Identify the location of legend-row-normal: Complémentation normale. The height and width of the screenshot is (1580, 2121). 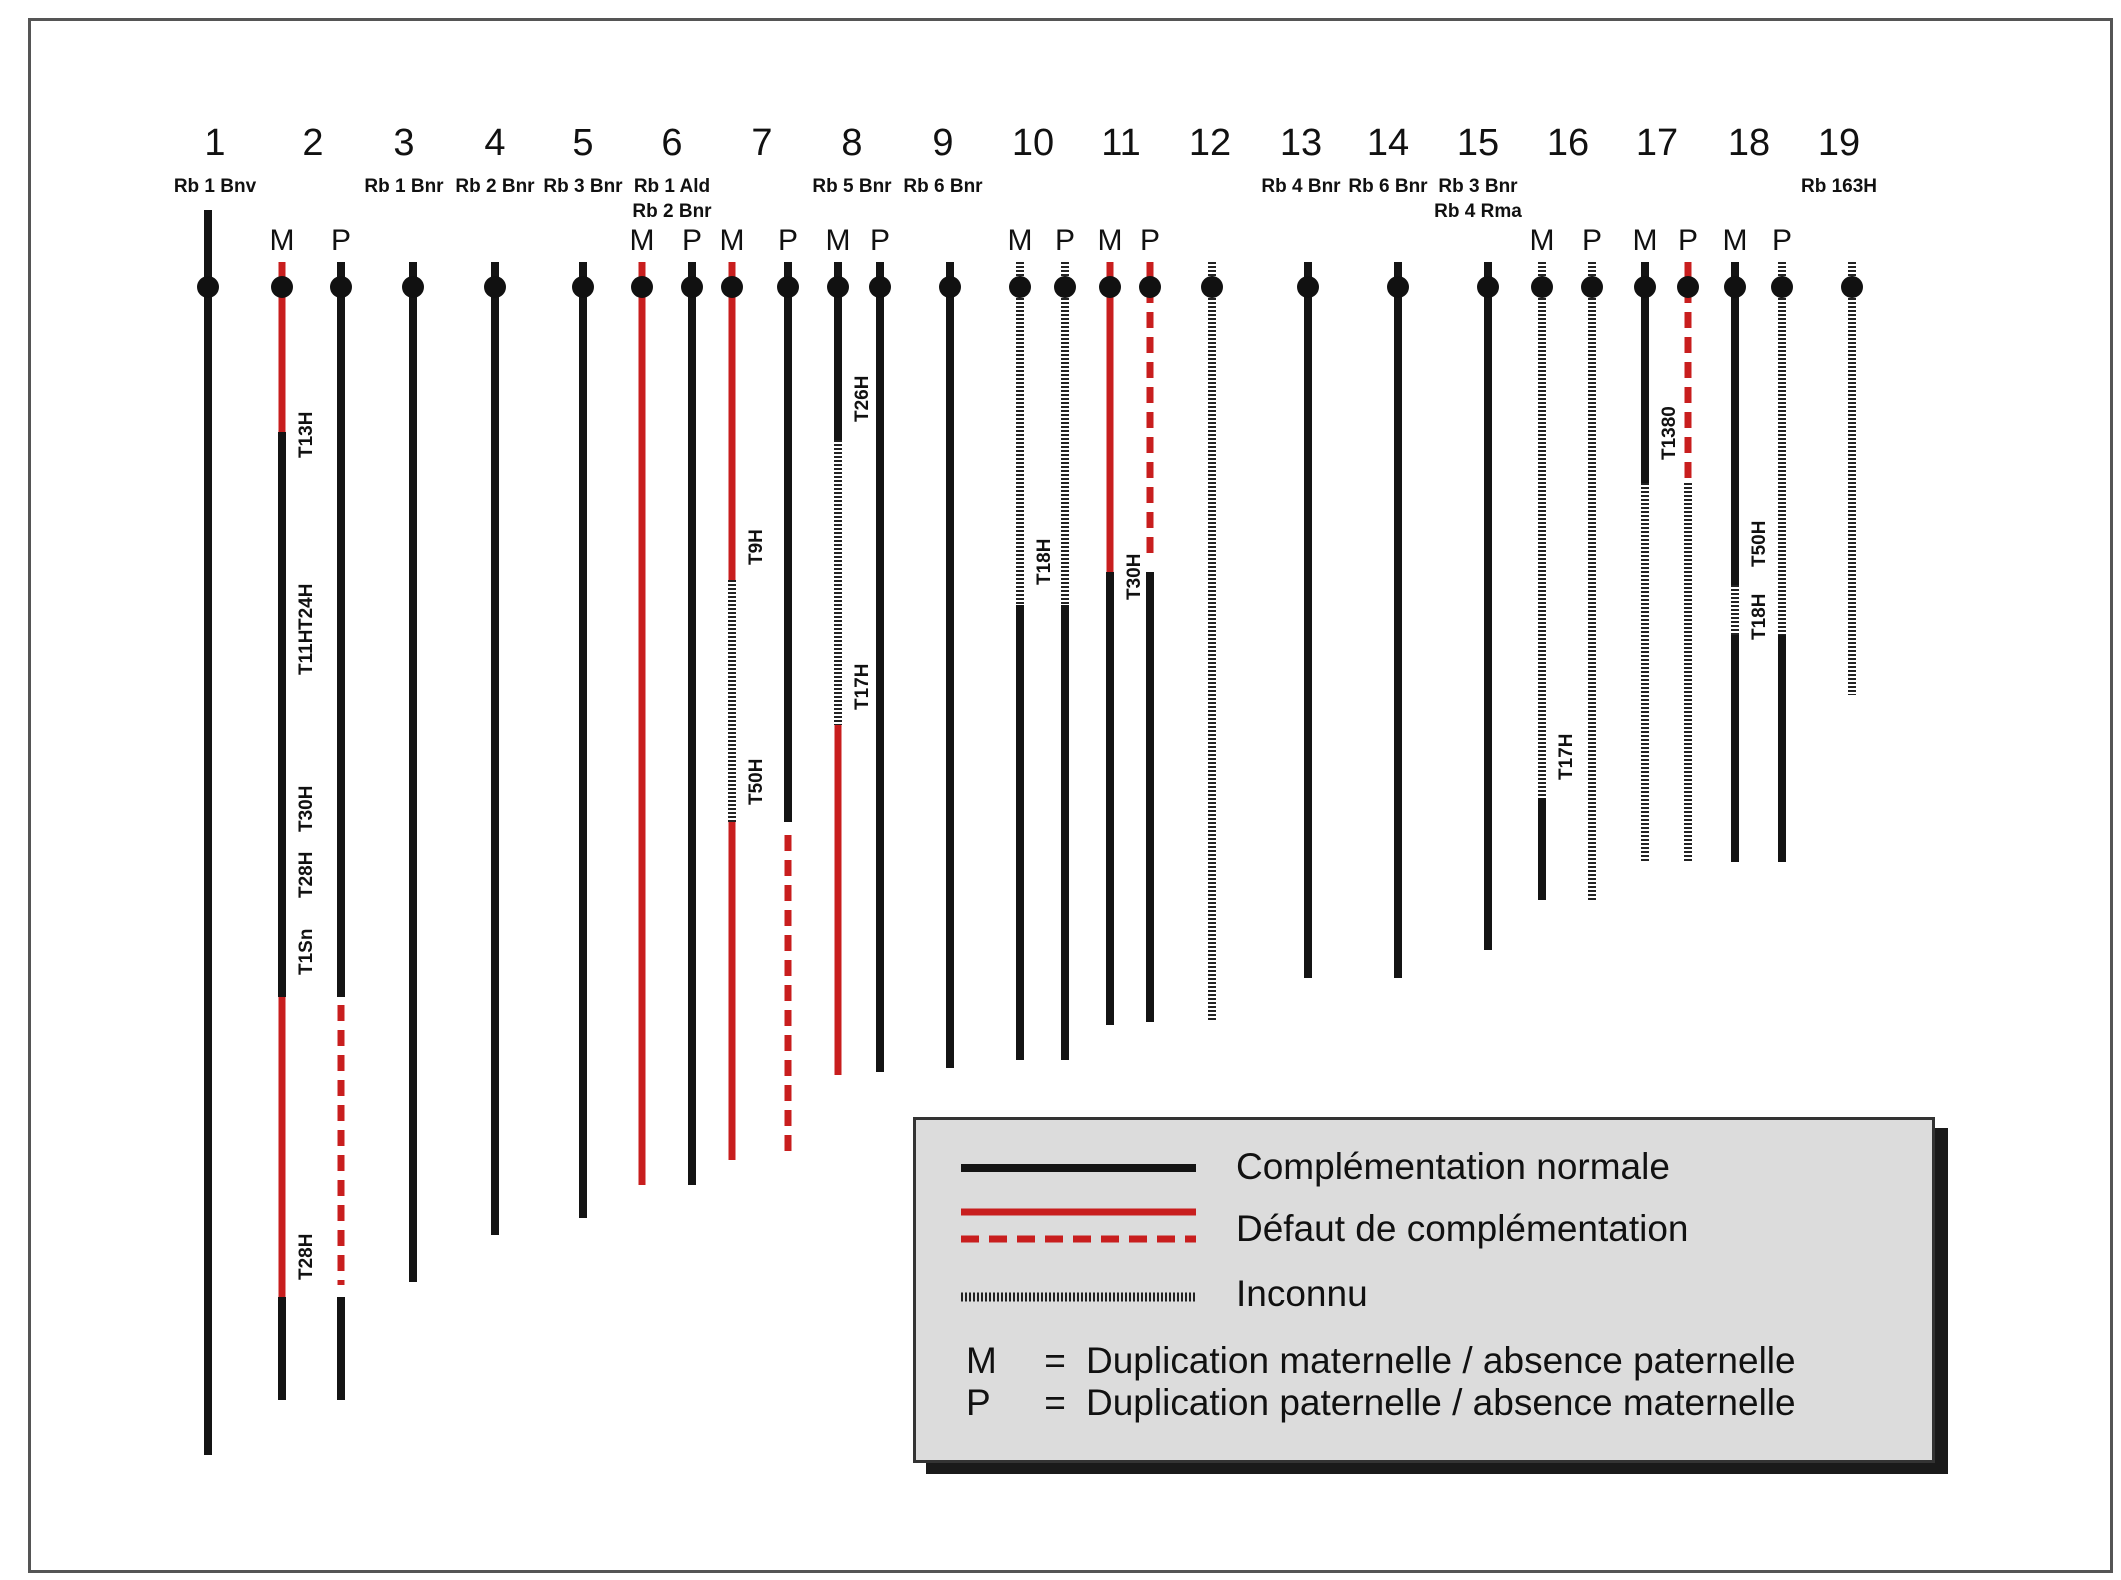
(1424, 1168).